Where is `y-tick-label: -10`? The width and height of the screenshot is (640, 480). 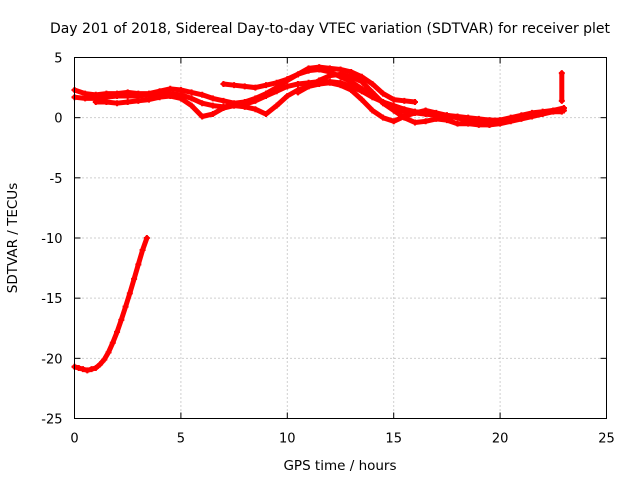
y-tick-label: -10 is located at coordinates (51, 239).